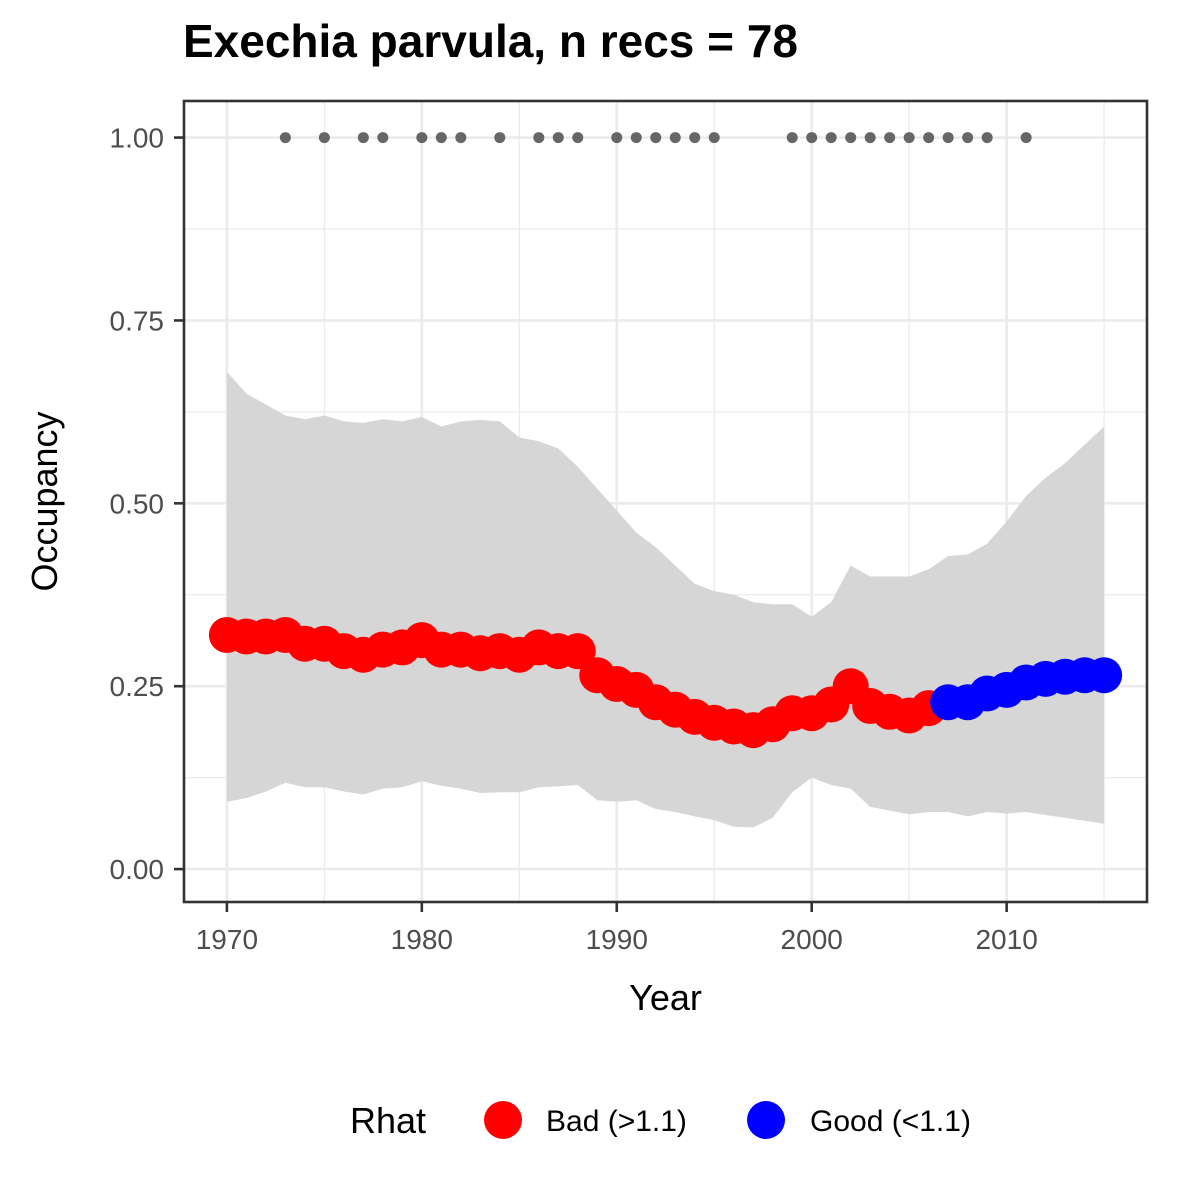 The height and width of the screenshot is (1200, 1200). What do you see at coordinates (766, 1120) in the screenshot?
I see `legend-key-good` at bounding box center [766, 1120].